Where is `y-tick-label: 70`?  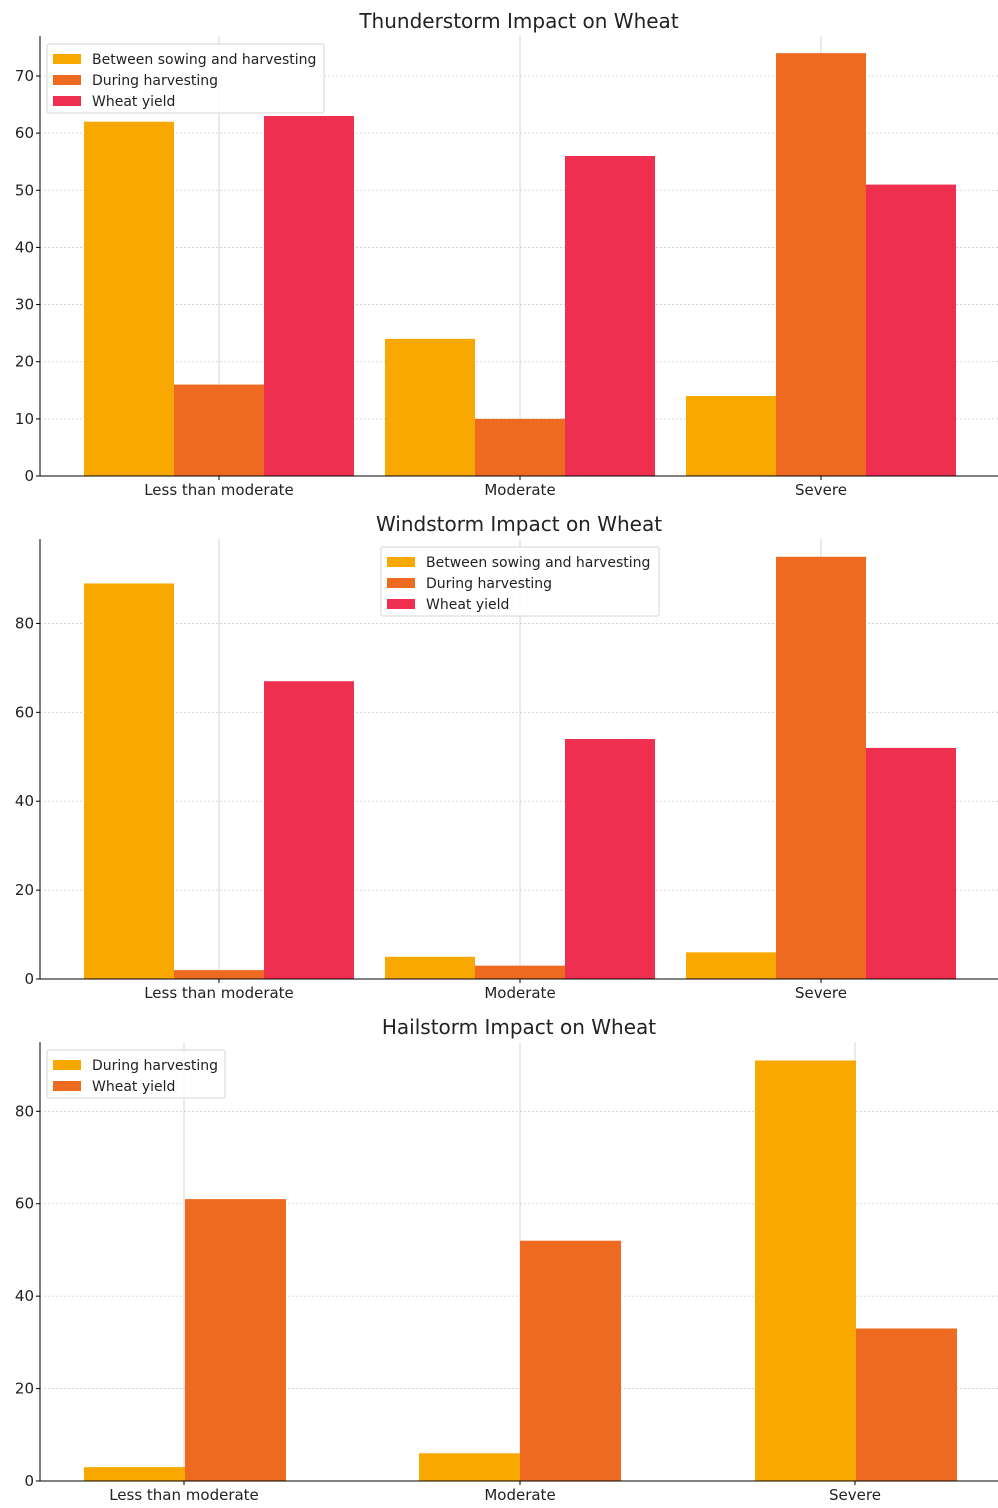 y-tick-label: 70 is located at coordinates (24, 76).